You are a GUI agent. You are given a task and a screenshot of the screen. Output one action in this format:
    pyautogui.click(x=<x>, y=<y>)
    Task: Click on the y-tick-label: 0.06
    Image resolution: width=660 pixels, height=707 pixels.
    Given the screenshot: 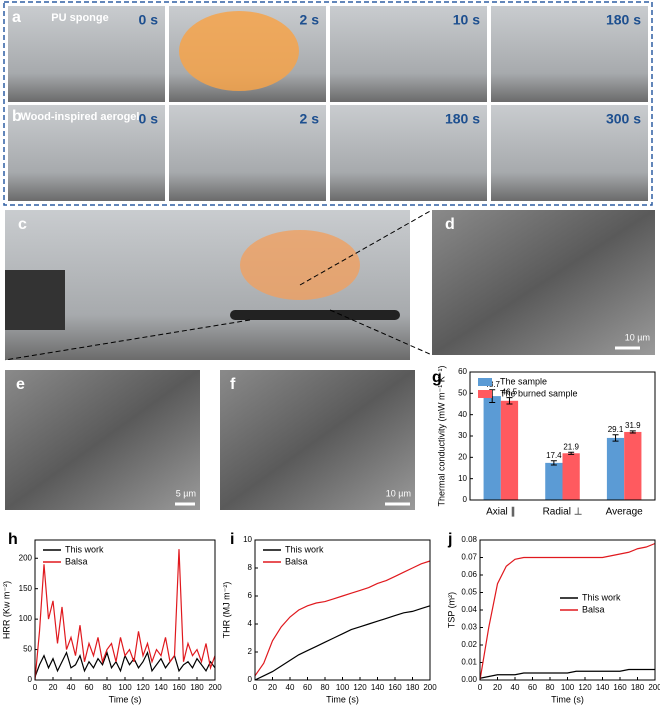 What is the action you would take?
    pyautogui.click(x=469, y=574)
    